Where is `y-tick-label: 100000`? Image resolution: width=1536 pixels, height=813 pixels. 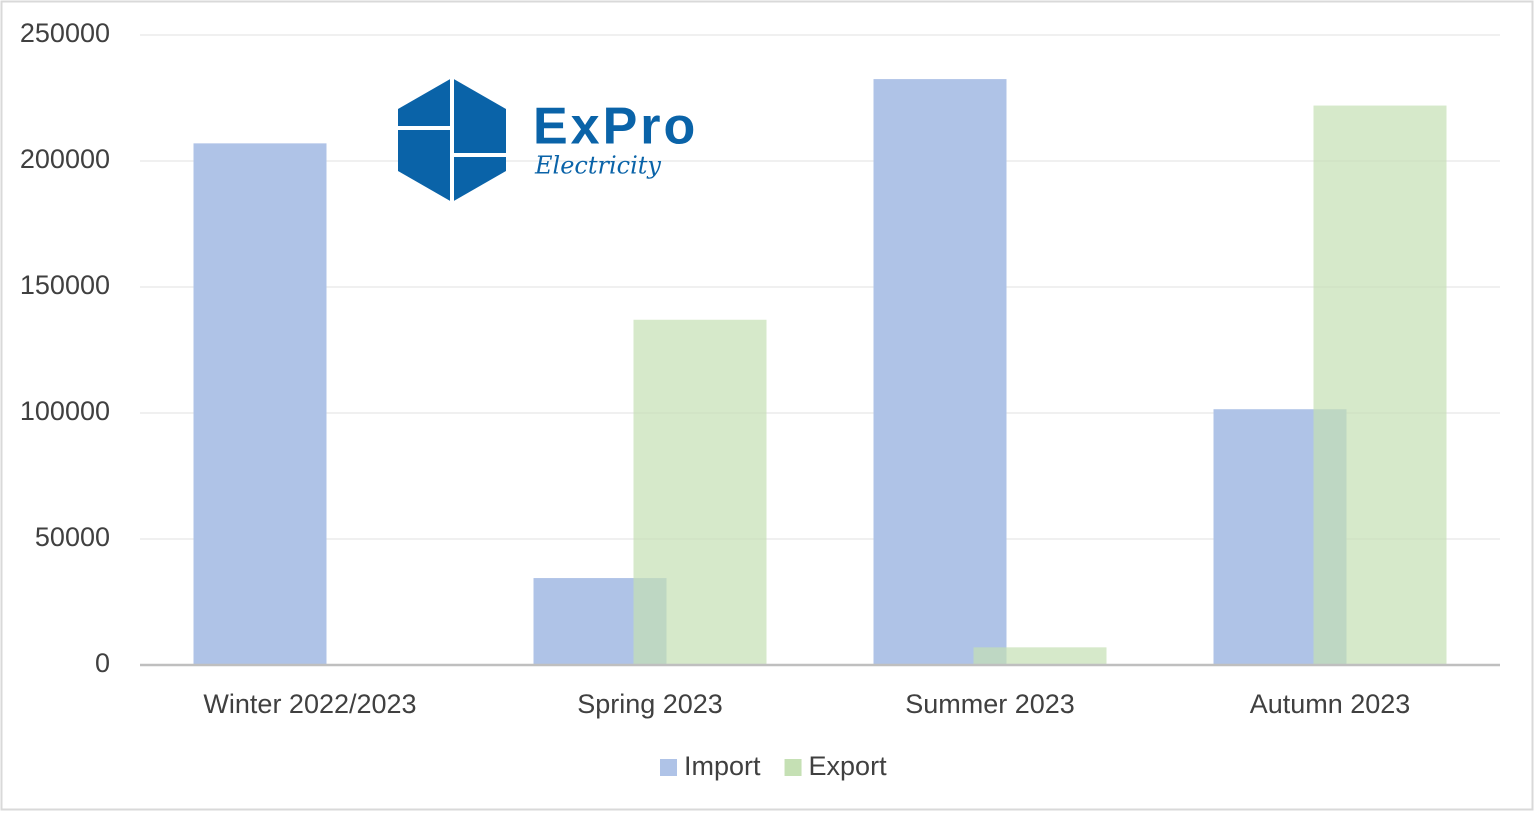
y-tick-label: 100000 is located at coordinates (65, 411).